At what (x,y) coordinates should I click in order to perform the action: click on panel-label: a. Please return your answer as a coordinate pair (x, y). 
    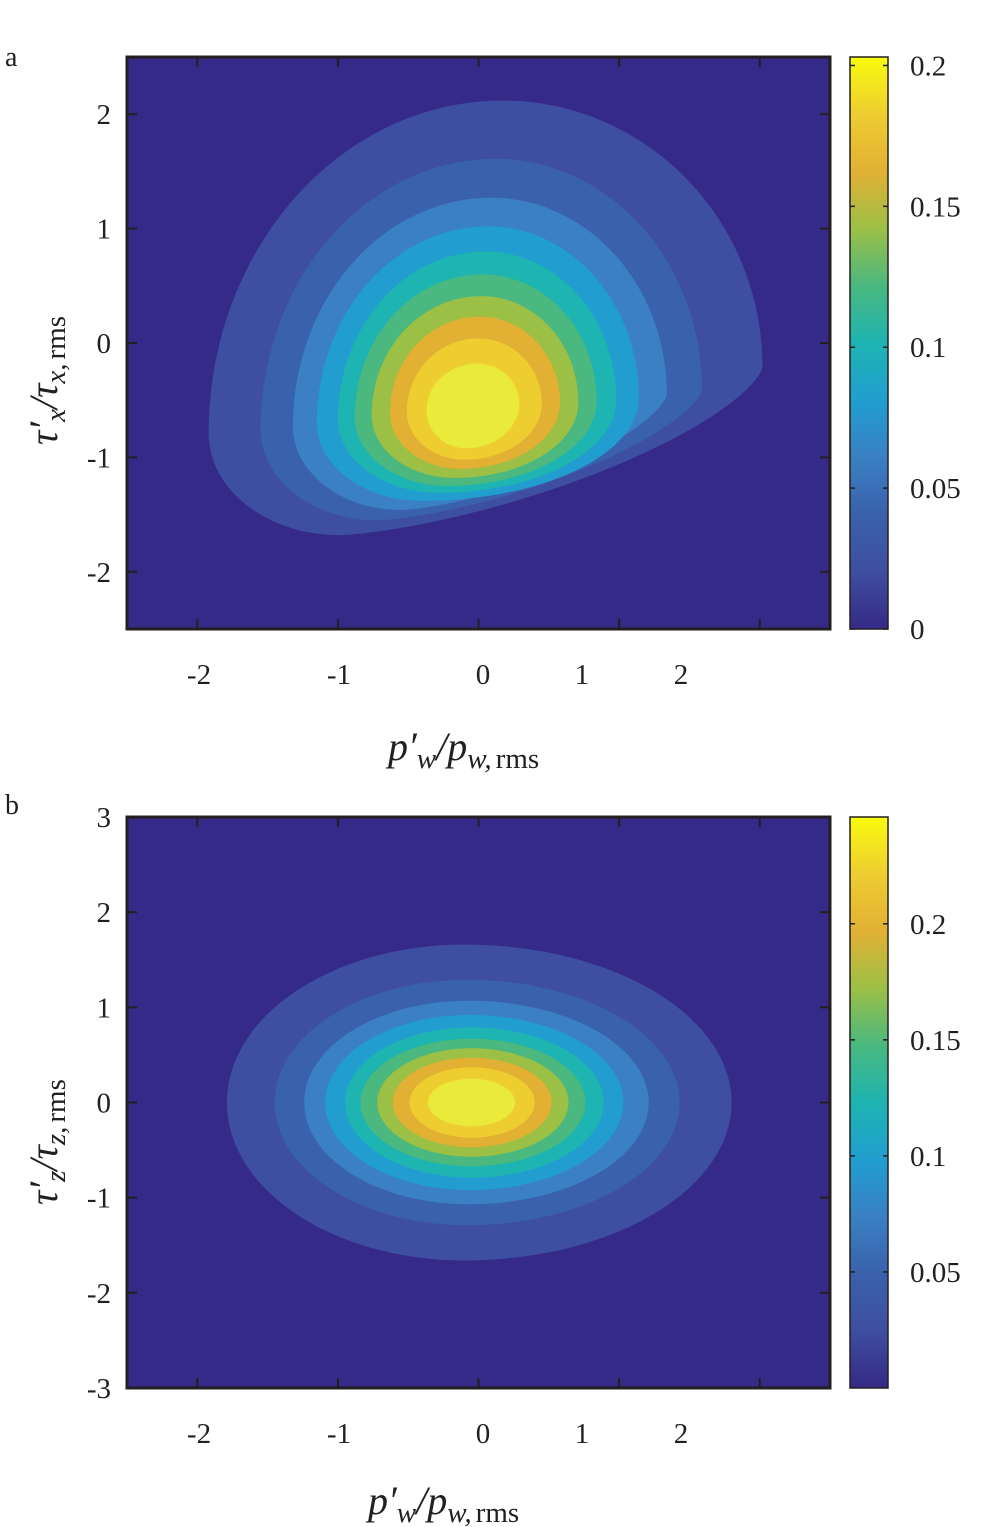
    Looking at the image, I should click on (11, 57).